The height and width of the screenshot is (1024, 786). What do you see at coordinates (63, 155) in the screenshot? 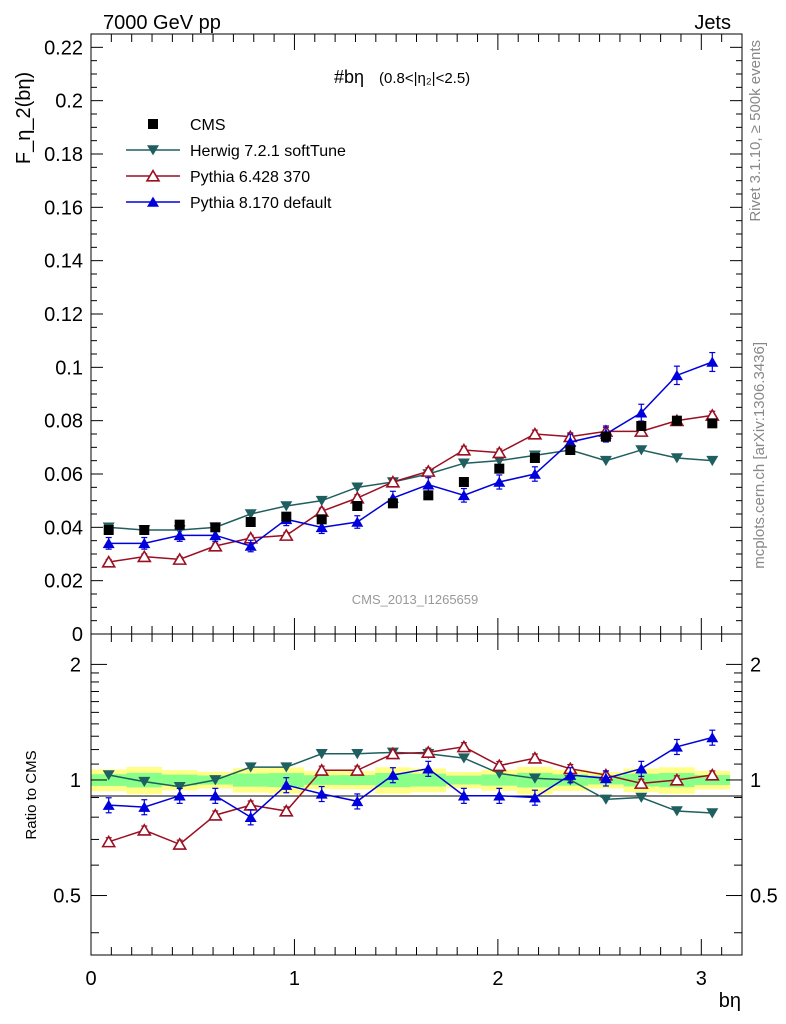
I see `y-tick-label-main: 0.18` at bounding box center [63, 155].